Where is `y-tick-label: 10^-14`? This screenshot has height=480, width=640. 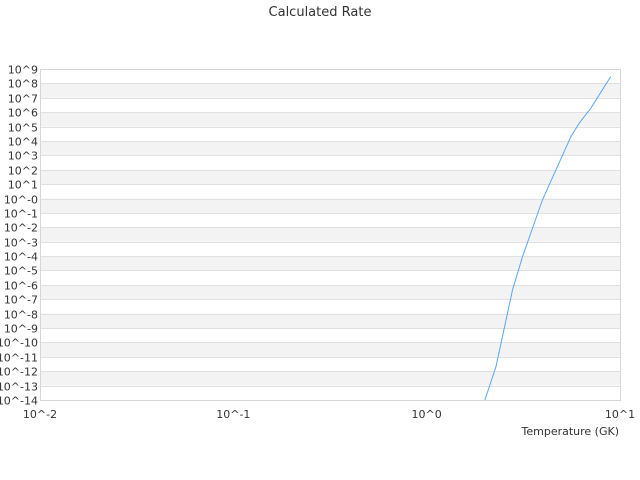
y-tick-label: 10^-14 is located at coordinates (19, 401).